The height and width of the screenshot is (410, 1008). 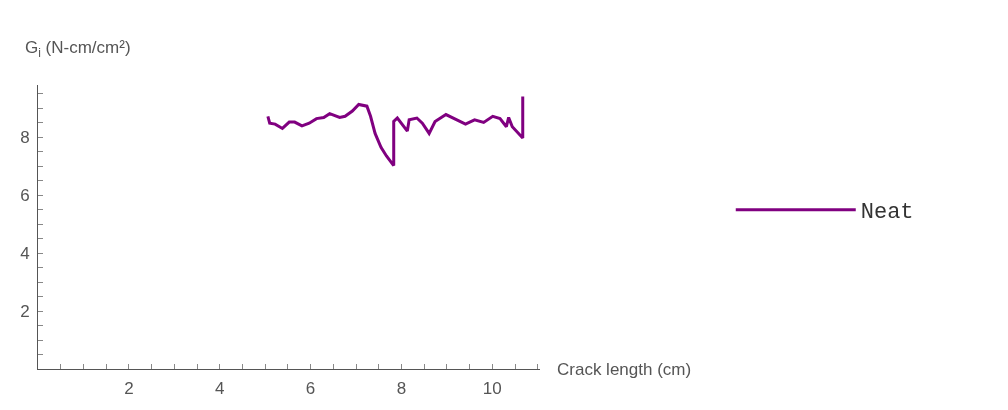 I want to click on y-axis-title: G$_{i}$ (N-cm/cm²), so click(x=78, y=49).